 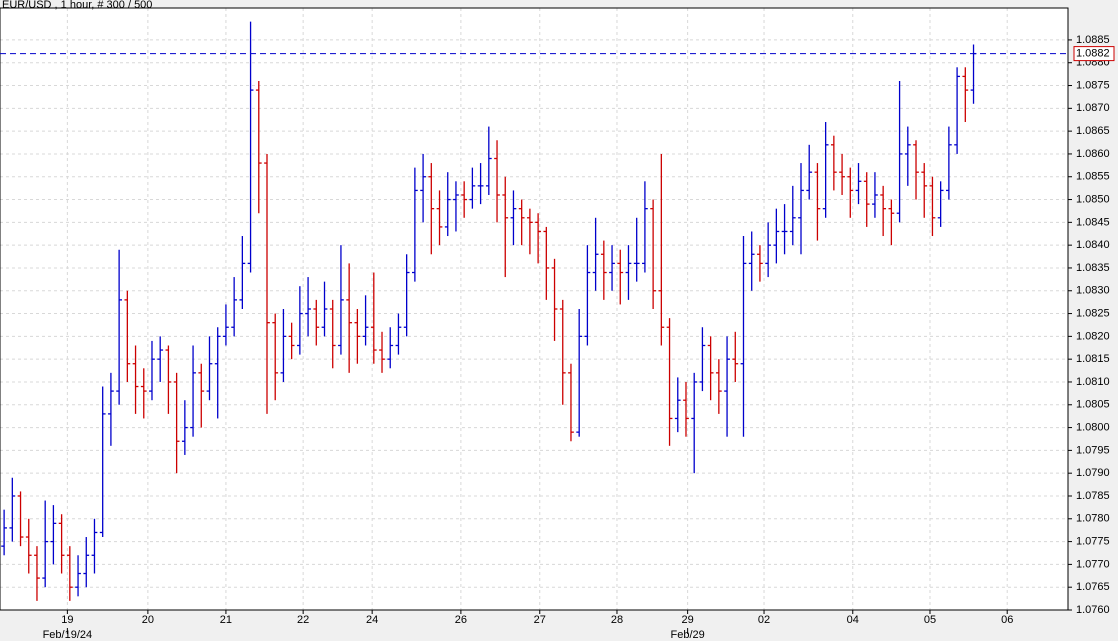 I want to click on x-tick-label: 19, so click(x=67, y=620).